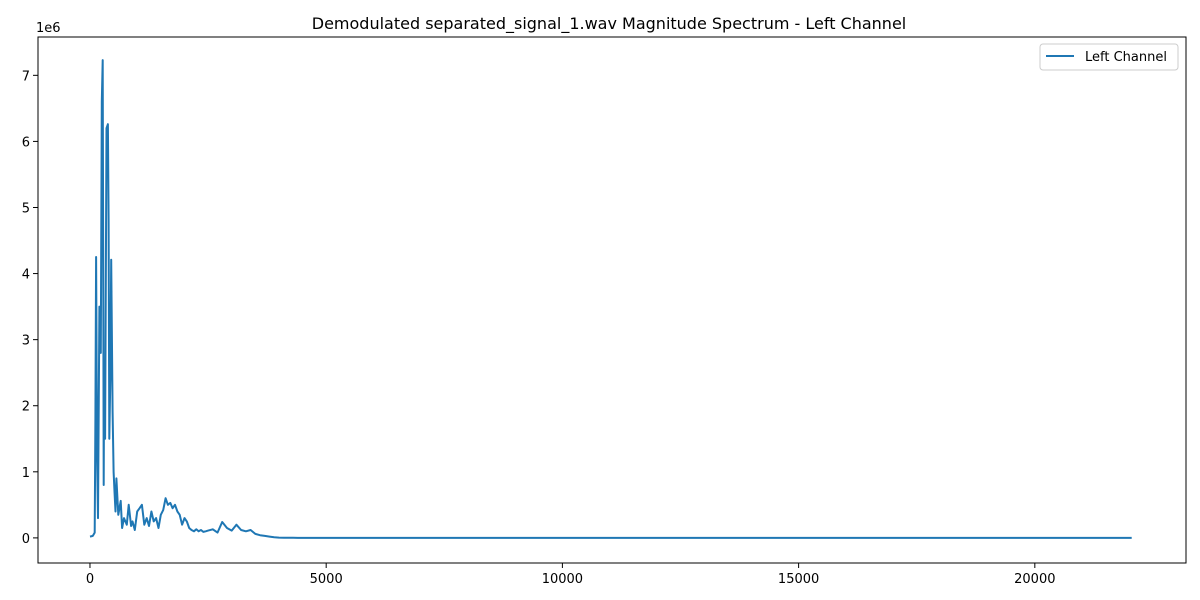 The image size is (1200, 600). What do you see at coordinates (562, 579) in the screenshot?
I see `x-tick-label: 10000` at bounding box center [562, 579].